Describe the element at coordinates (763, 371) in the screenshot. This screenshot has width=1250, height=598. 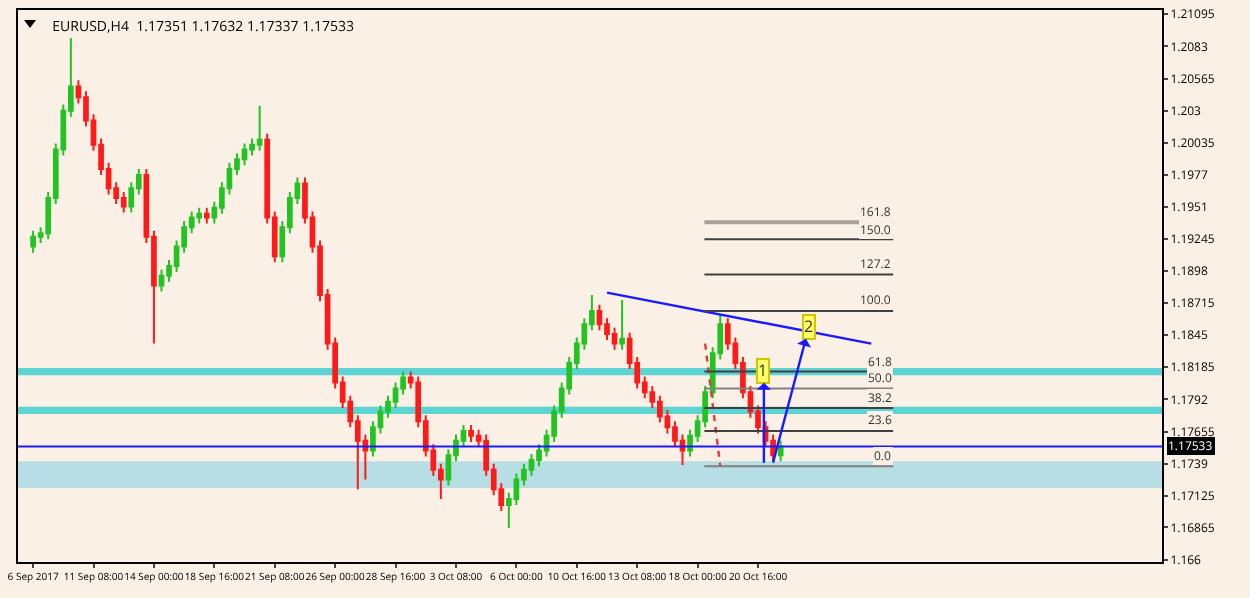
I see `annotation: 1` at that location.